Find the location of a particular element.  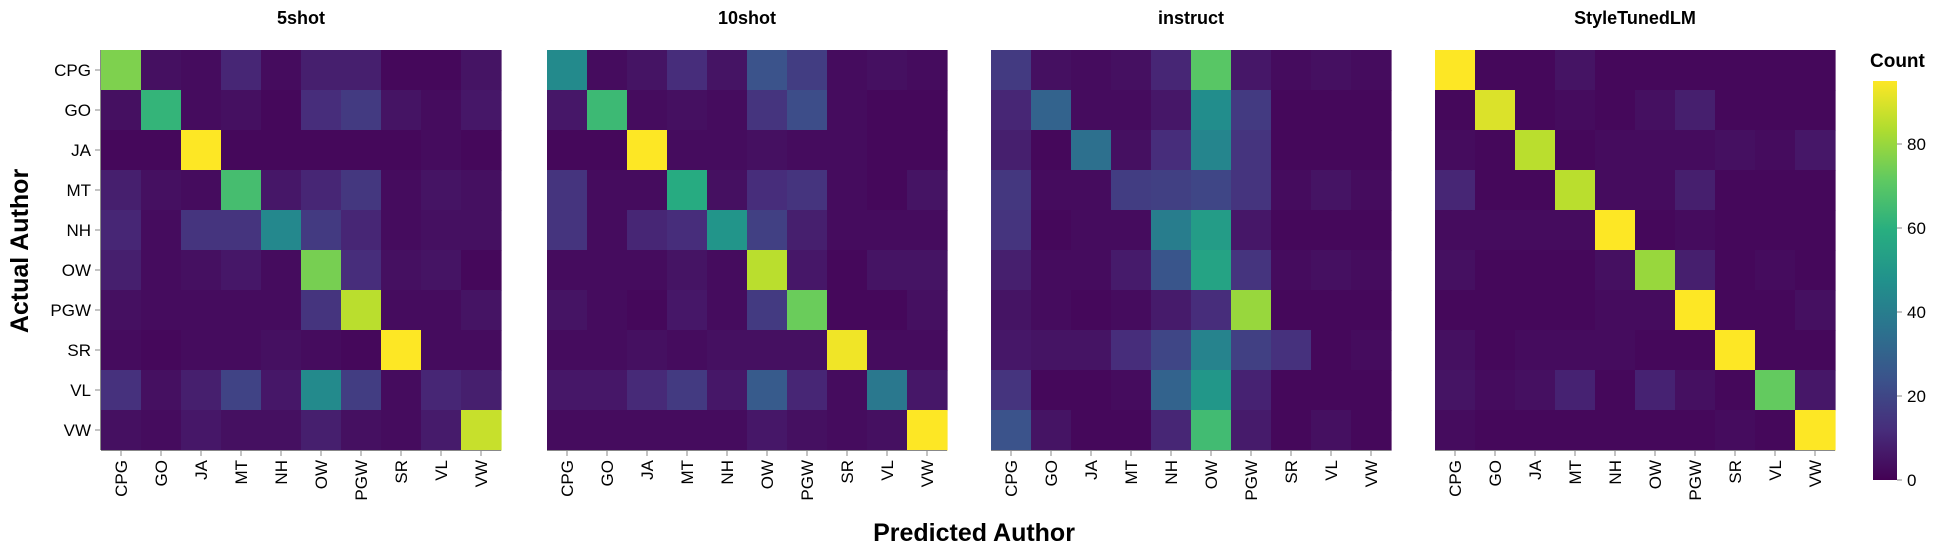

legend-tick-label: 20 is located at coordinates (1916, 396).